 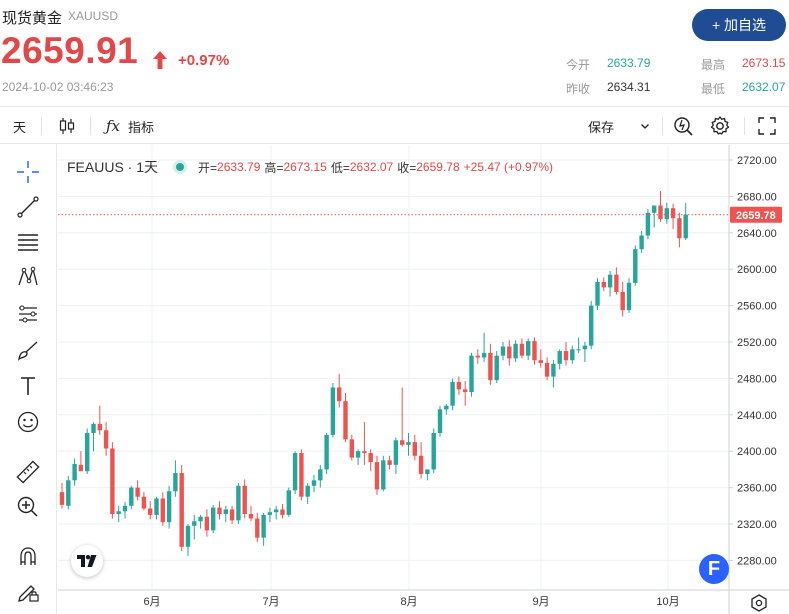 What do you see at coordinates (601, 126) in the screenshot?
I see `save-button: 保存` at bounding box center [601, 126].